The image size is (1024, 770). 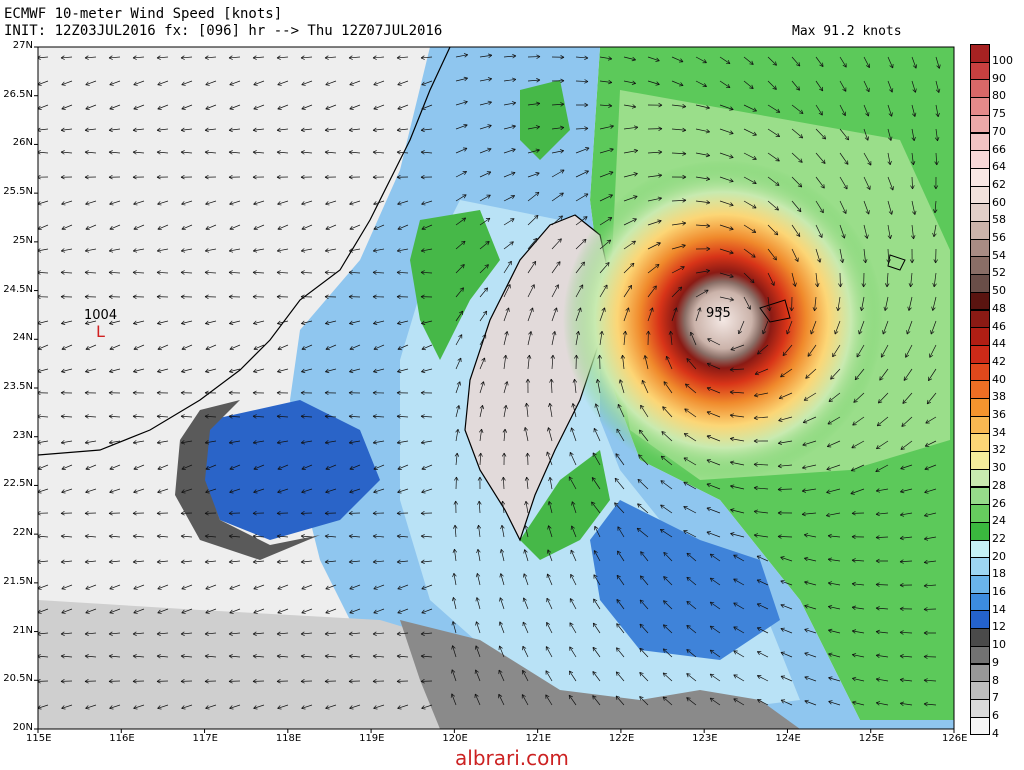 What do you see at coordinates (999, 255) in the screenshot?
I see `colorbar-label: 54` at bounding box center [999, 255].